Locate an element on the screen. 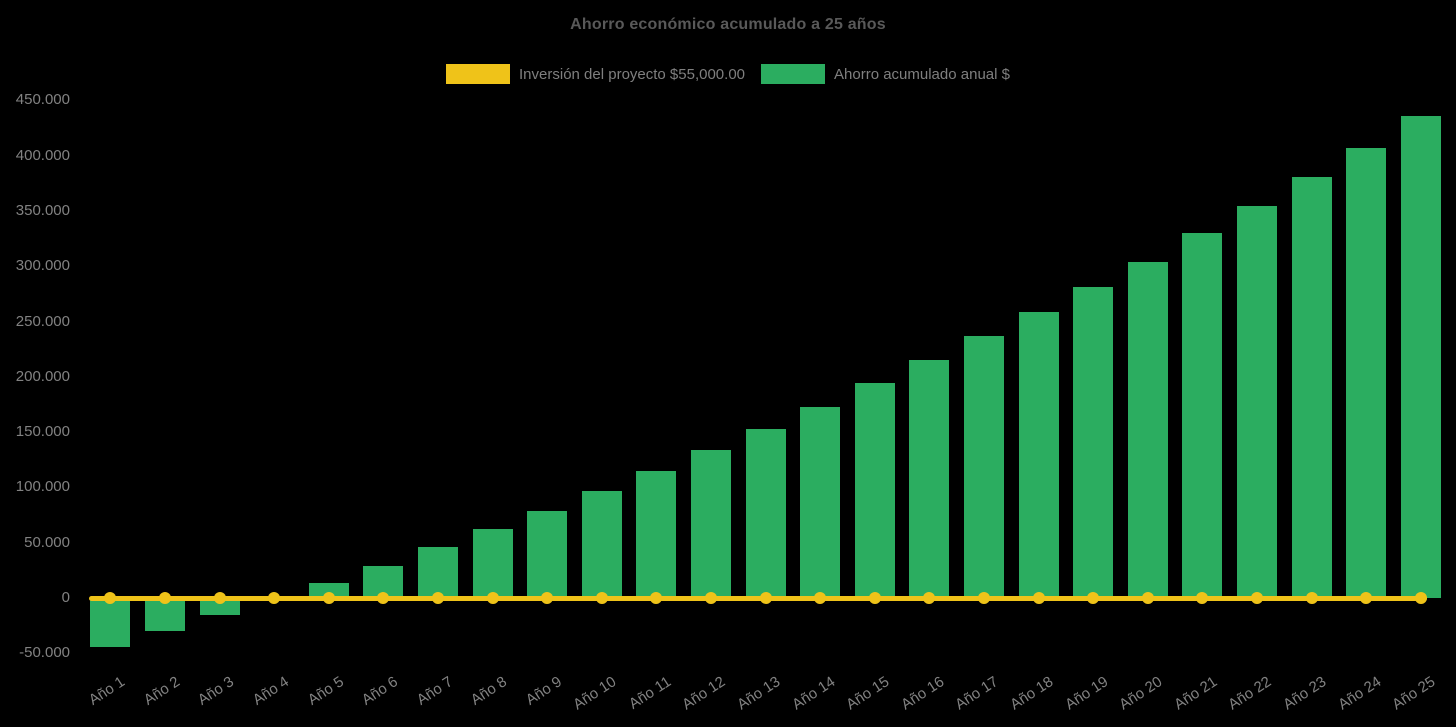 This screenshot has height=727, width=1456. x-axis-label-ano-20: Año 20 is located at coordinates (1141, 693).